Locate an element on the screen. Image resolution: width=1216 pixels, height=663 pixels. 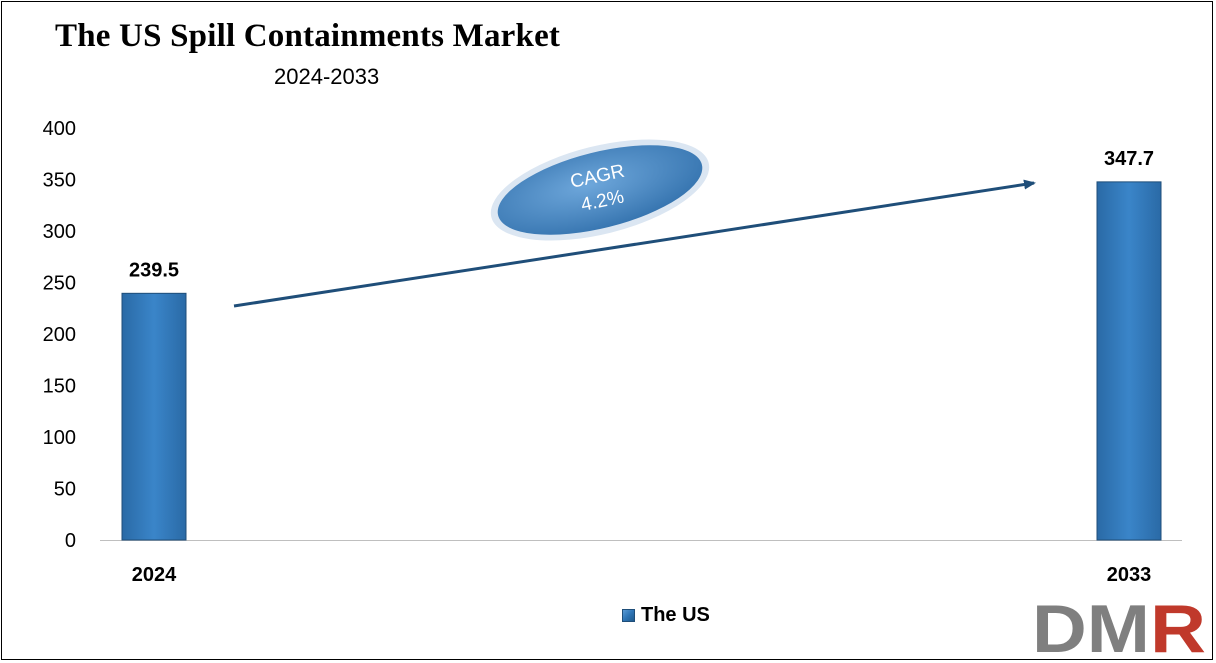
logo-r-text: R is located at coordinates (1178, 628).